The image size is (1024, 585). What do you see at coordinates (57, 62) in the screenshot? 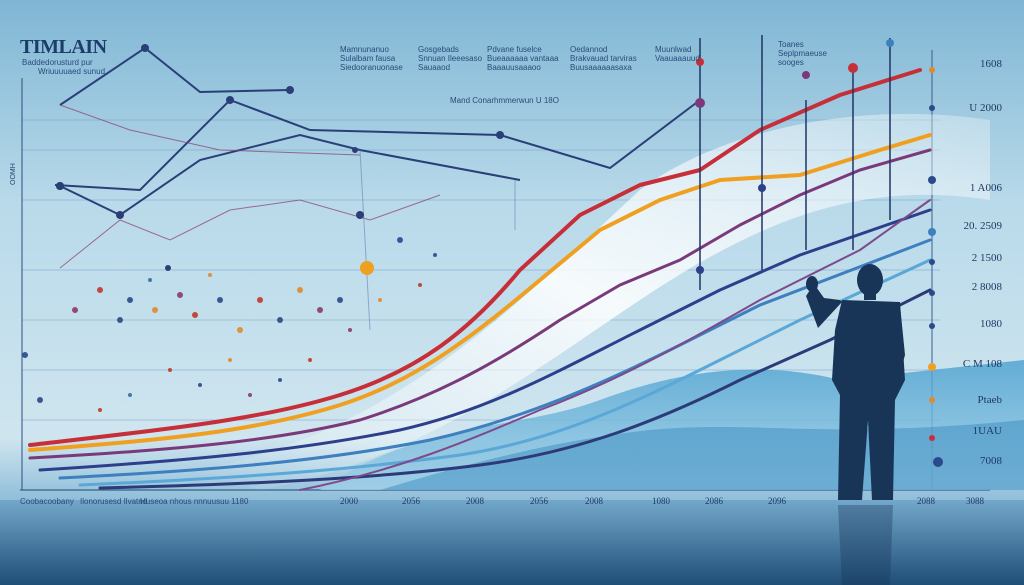
I see `subtitle-line-1: Baddedorusturd pur` at bounding box center [57, 62].